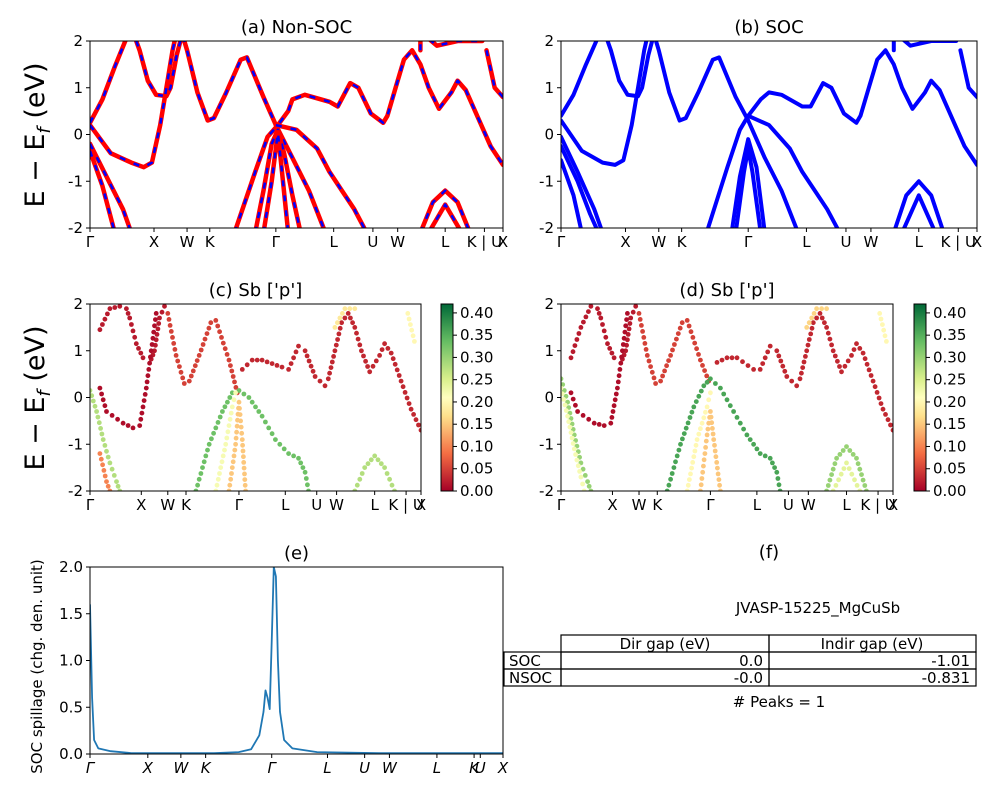  Describe the element at coordinates (37, 398) in the screenshot. I see `y-axis-label-middle: E − Ef (eV)` at that location.